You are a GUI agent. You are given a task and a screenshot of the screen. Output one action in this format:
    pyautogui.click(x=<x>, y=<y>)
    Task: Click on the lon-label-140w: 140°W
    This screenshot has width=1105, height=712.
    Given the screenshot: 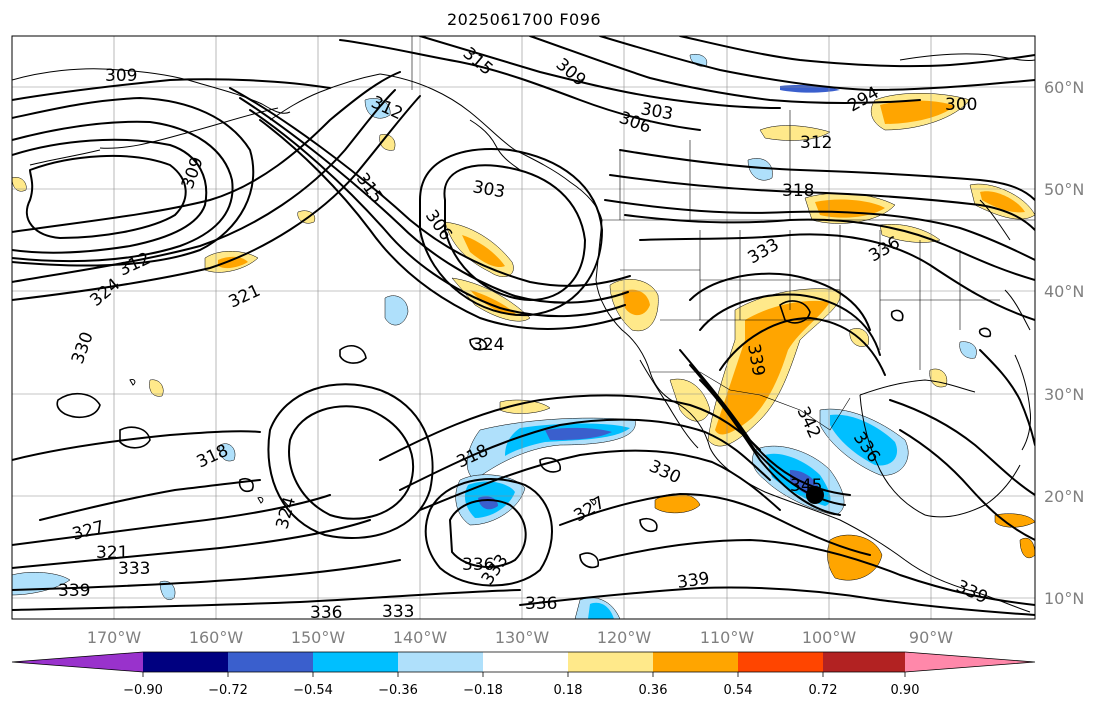 What is the action you would take?
    pyautogui.click(x=420, y=637)
    